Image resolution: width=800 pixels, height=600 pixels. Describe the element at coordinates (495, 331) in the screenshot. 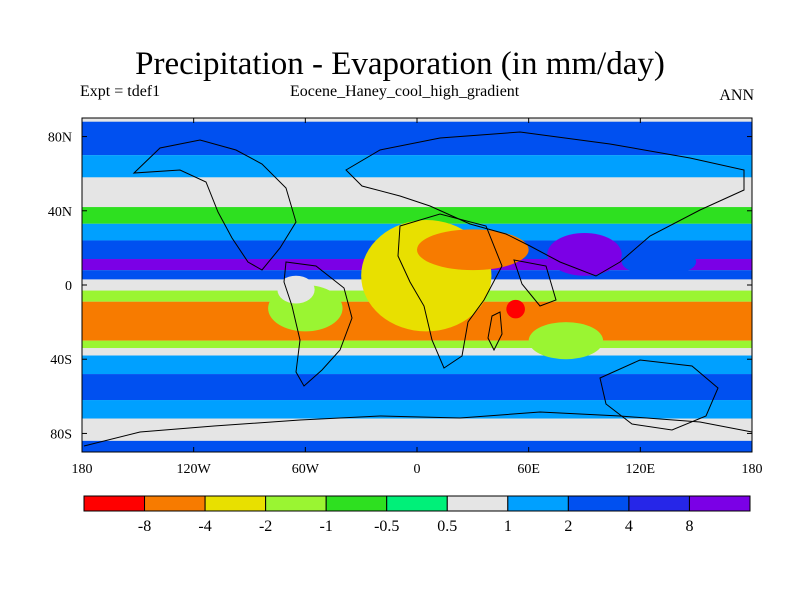

I see `coastline-madagascar` at that location.